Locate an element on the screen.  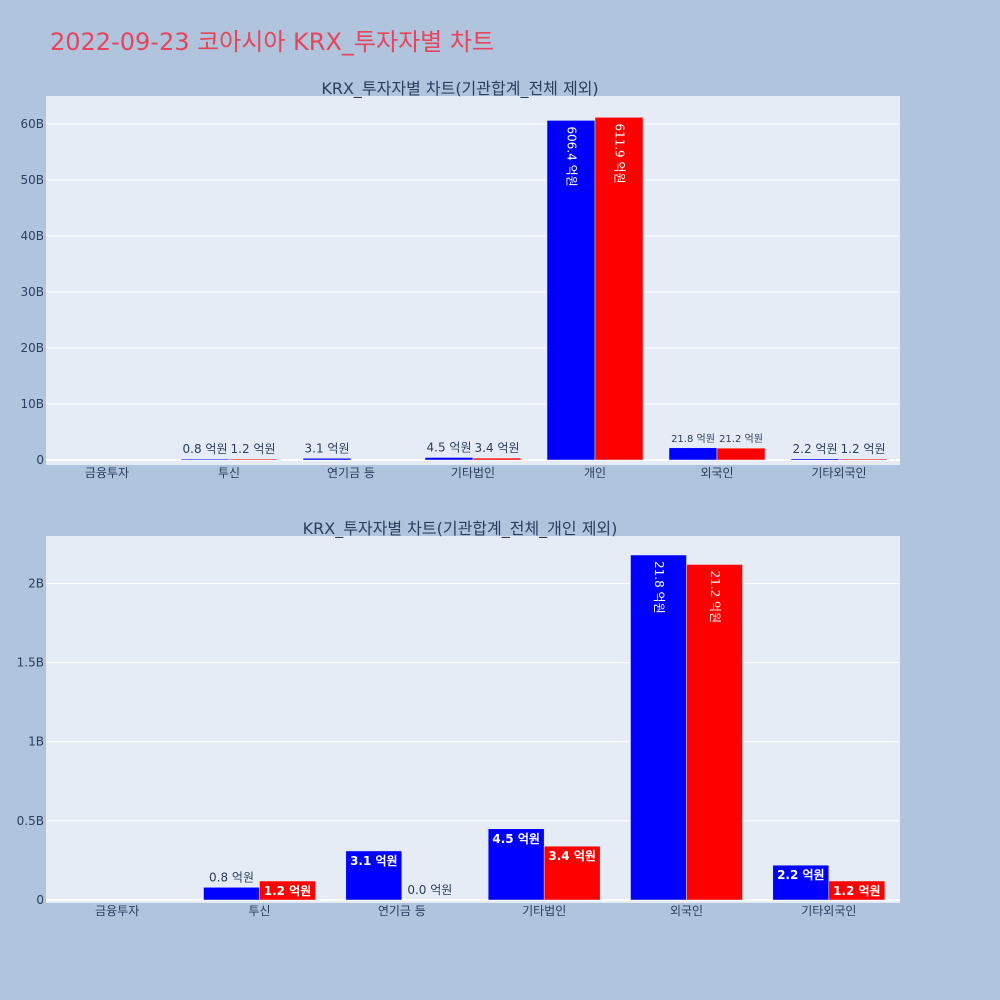
y-tick-label: 2B is located at coordinates (36, 583).